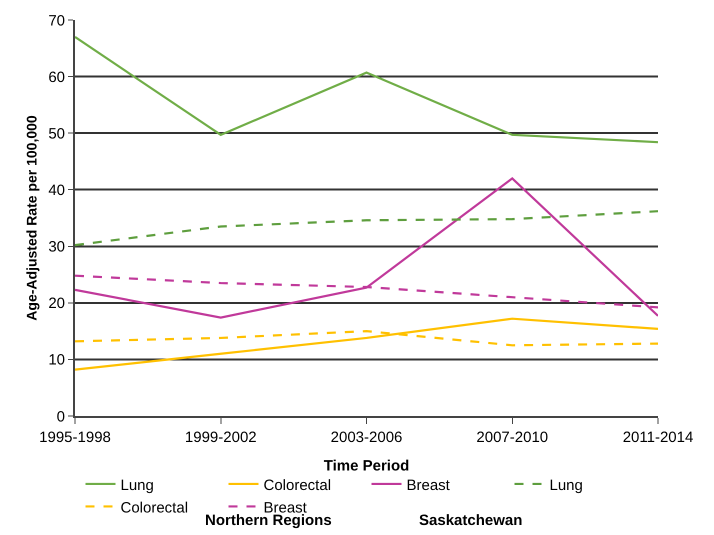 The image size is (714, 535). I want to click on legend-label: Breast, so click(428, 485).